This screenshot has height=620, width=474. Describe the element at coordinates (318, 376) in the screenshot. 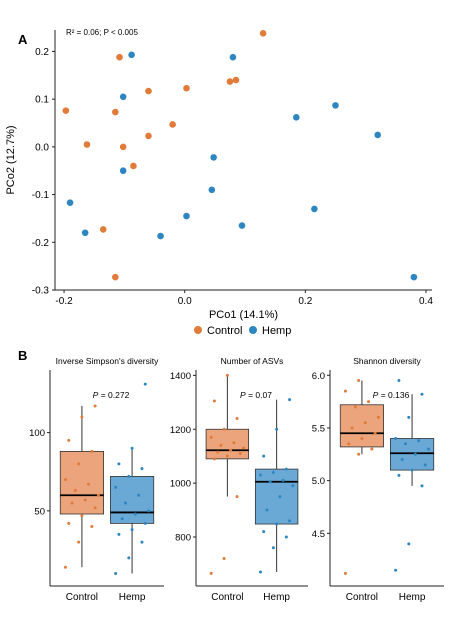

I see `y-tick-label: 6.0` at that location.